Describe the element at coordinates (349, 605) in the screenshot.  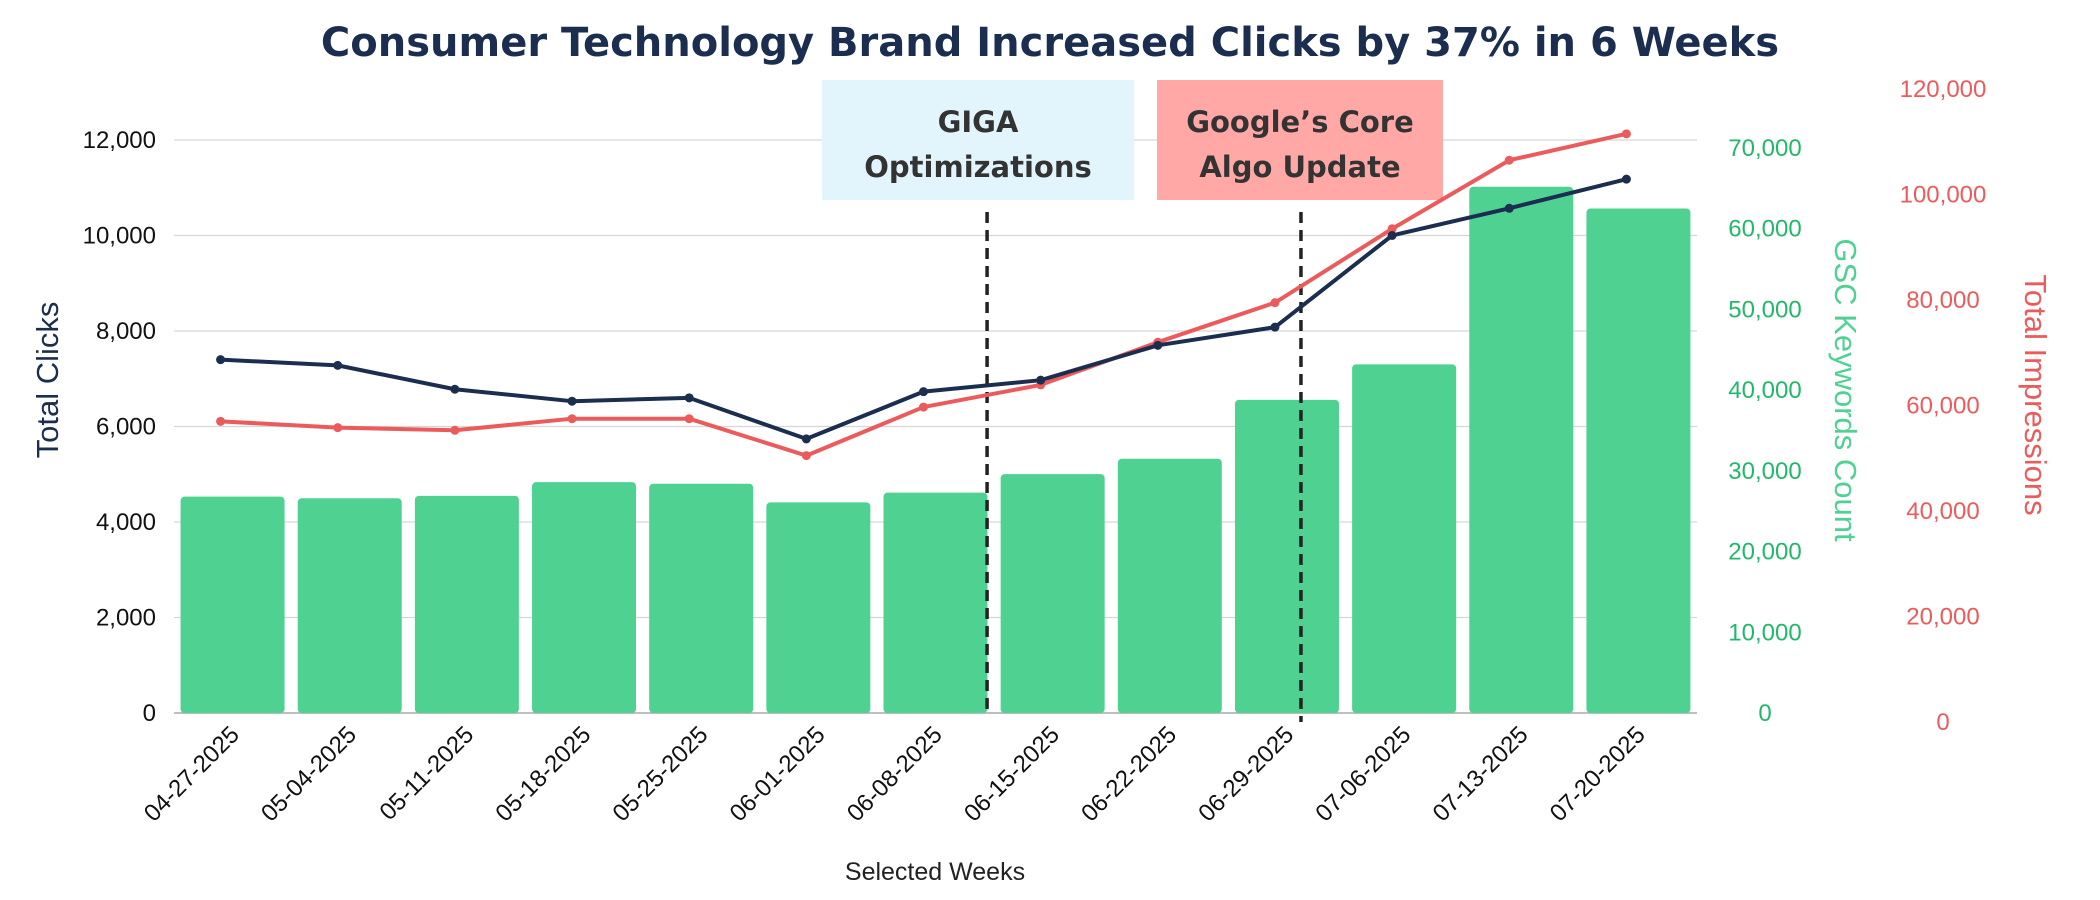
I see `bar-keywords-05-04-2025` at that location.